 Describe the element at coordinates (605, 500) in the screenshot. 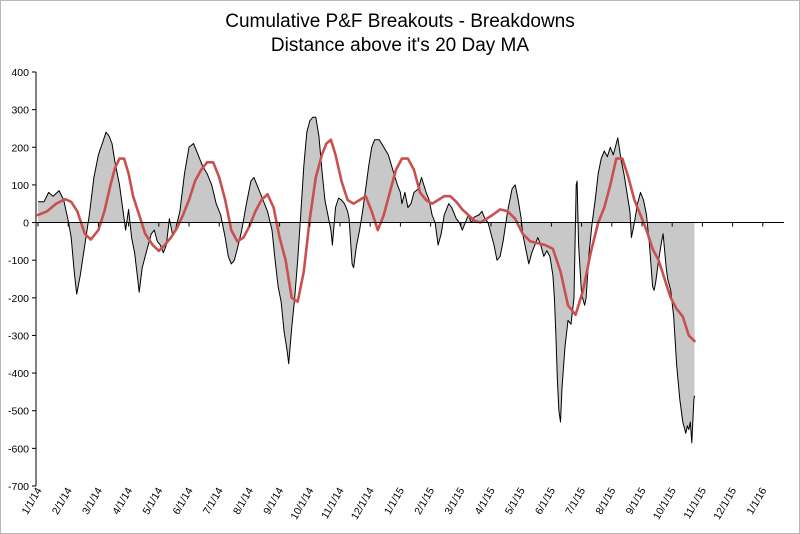

I see `x-tick-label: 8/1/15` at that location.